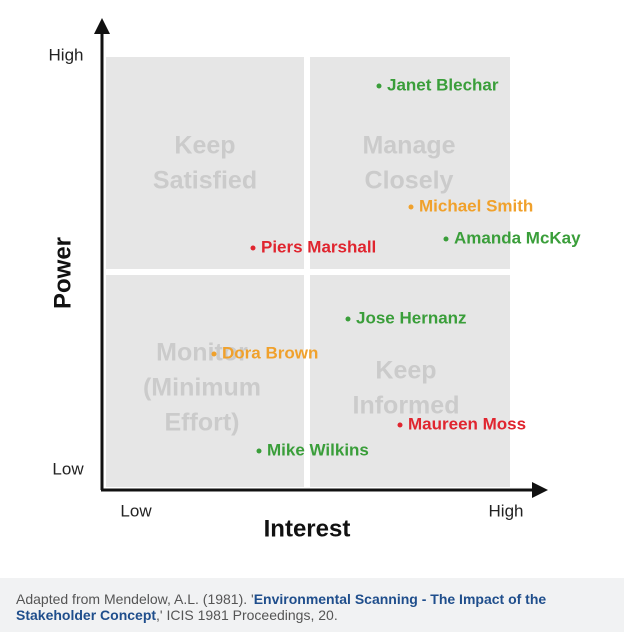 The image size is (624, 632). What do you see at coordinates (102, 26) in the screenshot?
I see `y-arrow` at bounding box center [102, 26].